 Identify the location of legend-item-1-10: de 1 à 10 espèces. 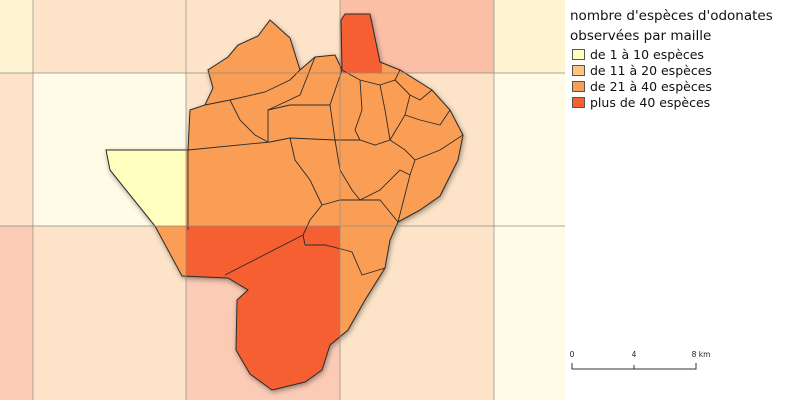
(638, 54).